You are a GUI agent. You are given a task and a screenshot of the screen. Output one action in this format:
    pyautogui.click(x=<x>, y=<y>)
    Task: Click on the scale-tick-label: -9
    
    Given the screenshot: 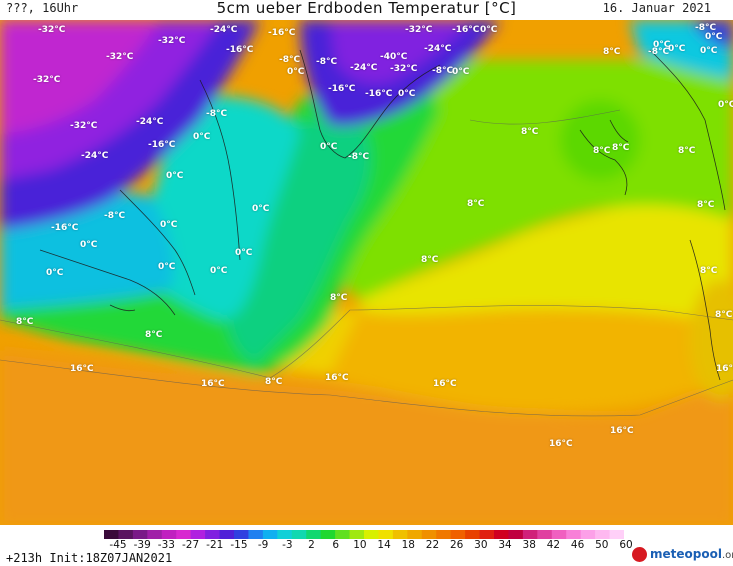 What is the action you would take?
    pyautogui.click(x=263, y=545)
    